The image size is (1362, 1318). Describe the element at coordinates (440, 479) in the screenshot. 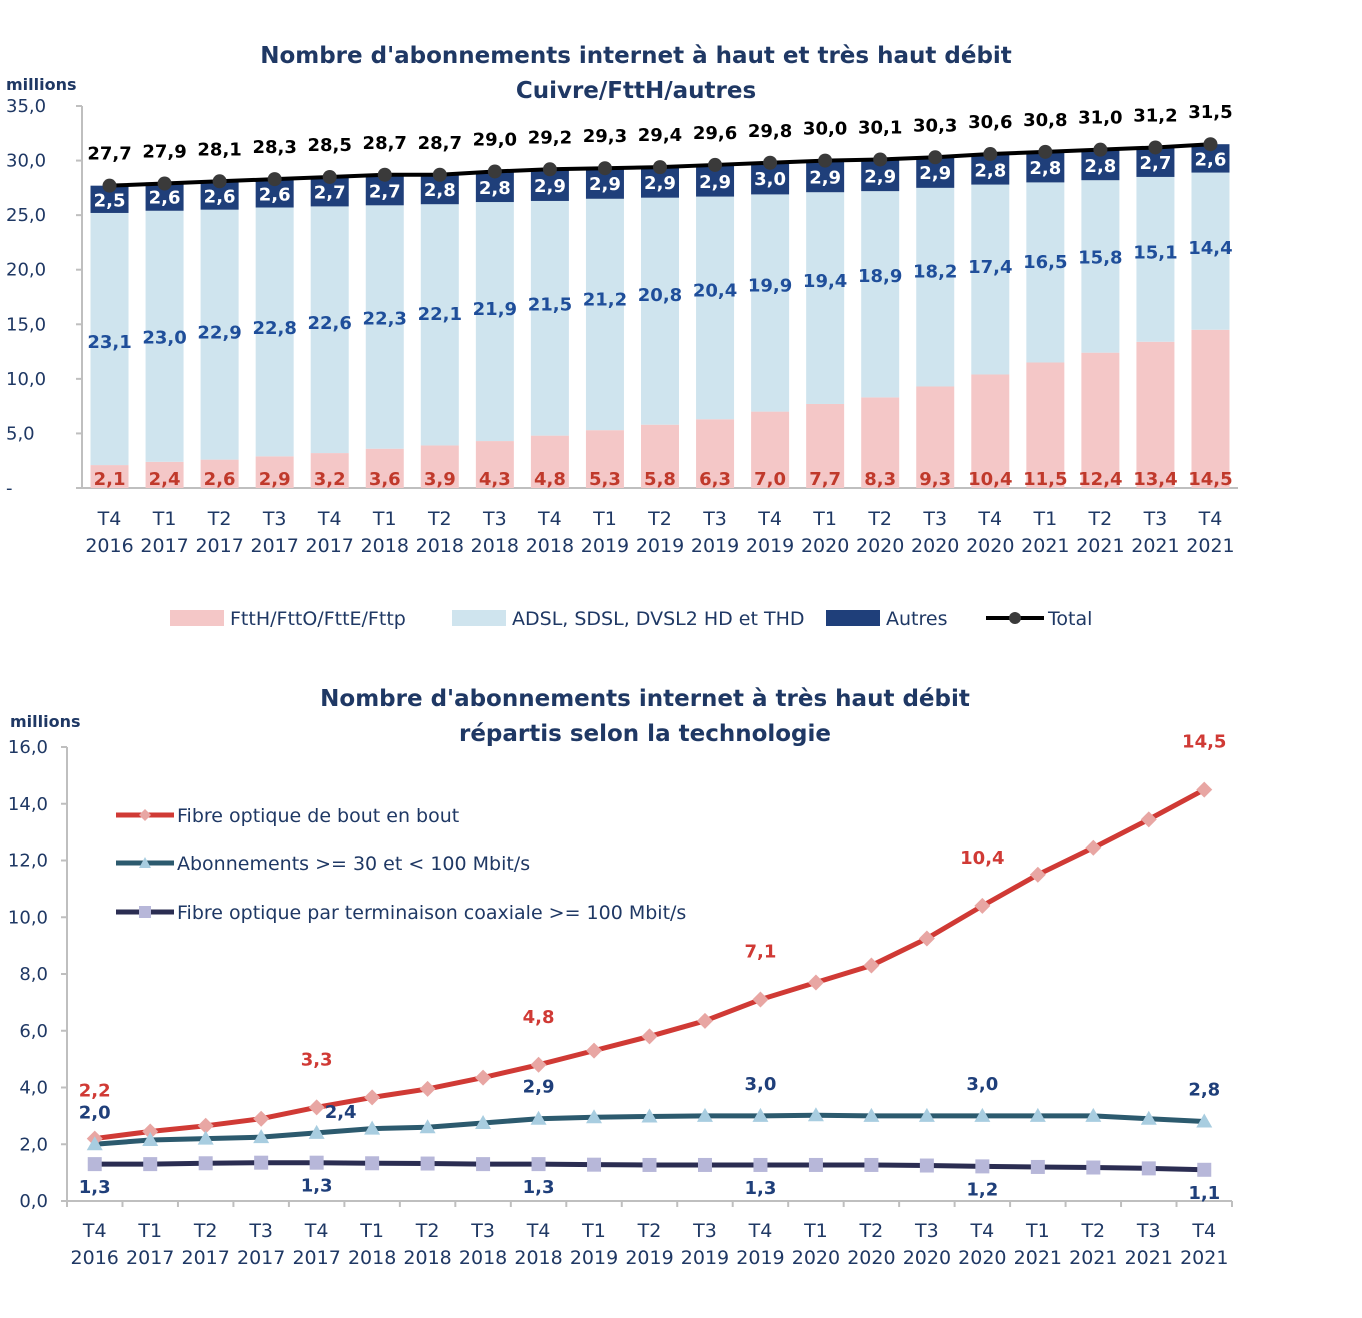

I see `label-ftth: 3,9` at that location.